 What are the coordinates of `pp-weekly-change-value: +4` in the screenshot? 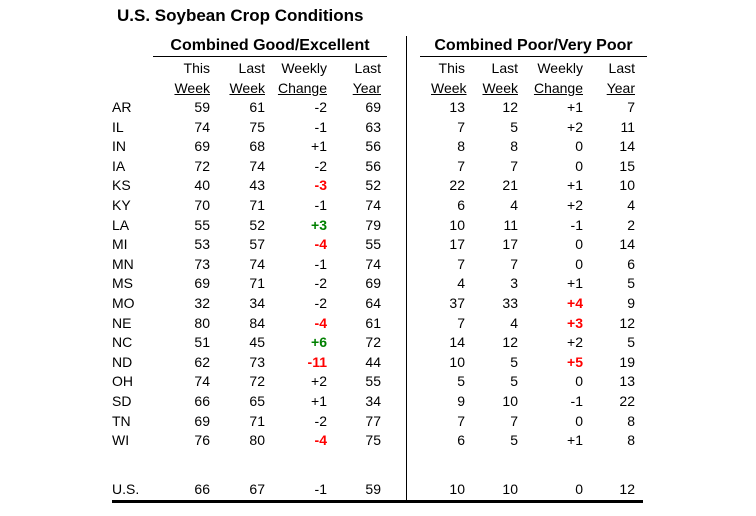 It's located at (575, 302).